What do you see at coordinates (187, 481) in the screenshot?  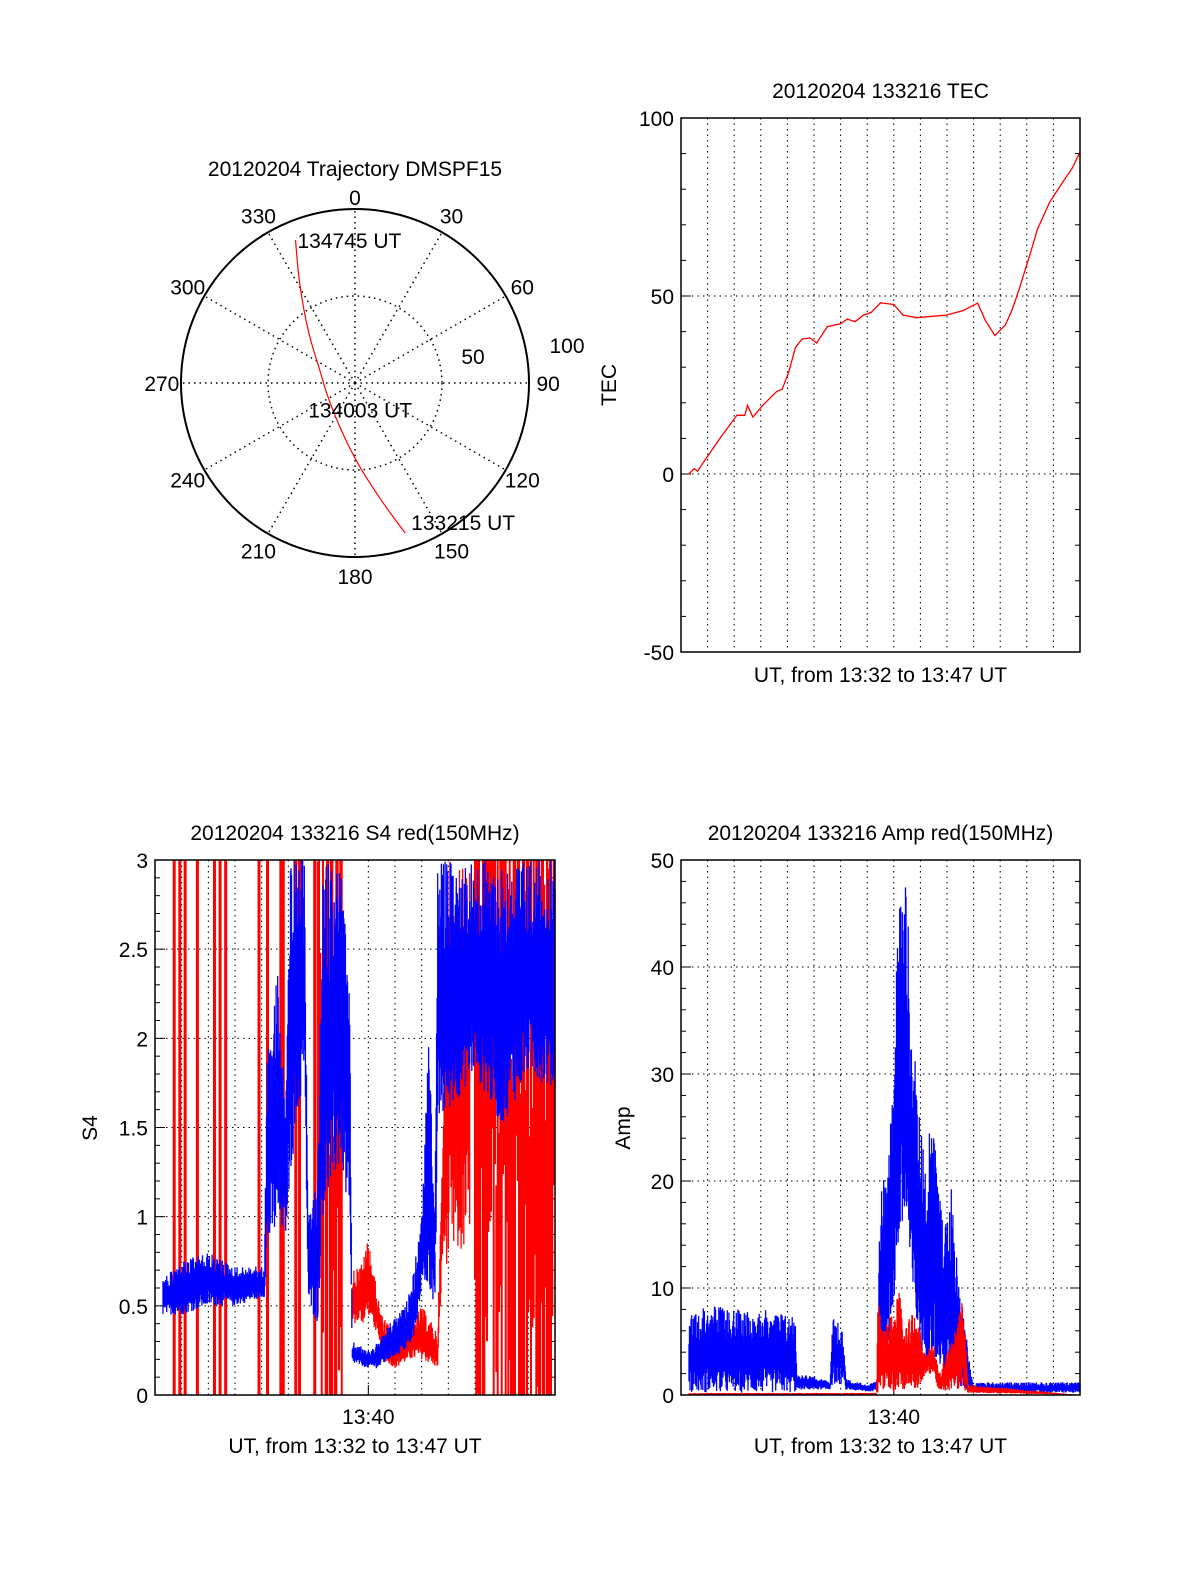 I see `angle-label: 240` at bounding box center [187, 481].